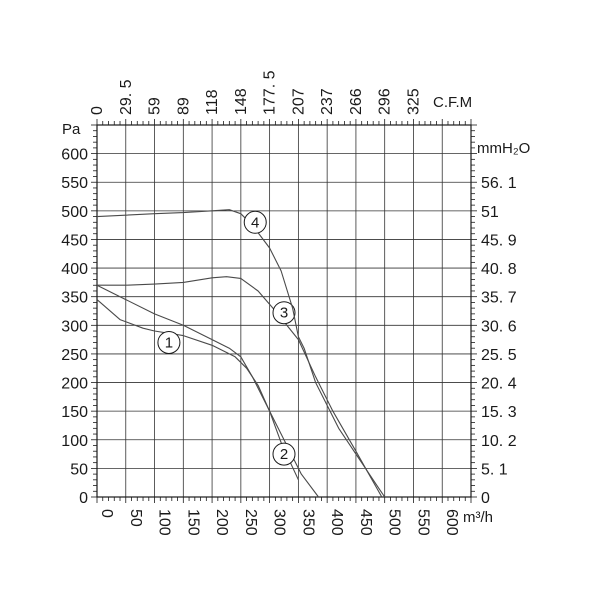 The height and width of the screenshot is (600, 600). What do you see at coordinates (336, 522) in the screenshot?
I see `x-tick-label: 400` at bounding box center [336, 522].